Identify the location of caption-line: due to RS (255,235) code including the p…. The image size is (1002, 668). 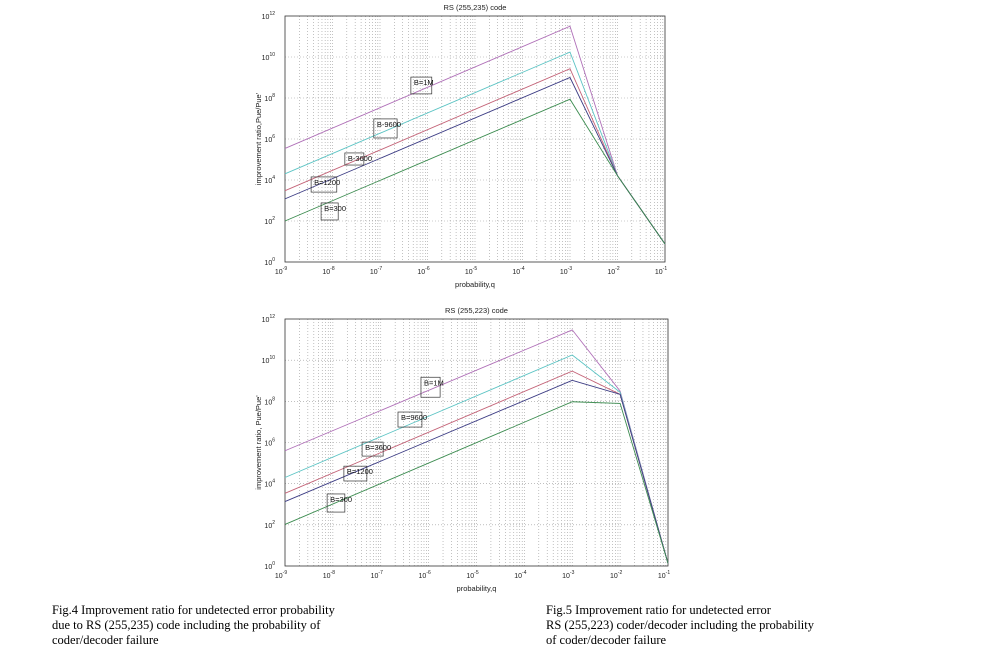
(186, 625).